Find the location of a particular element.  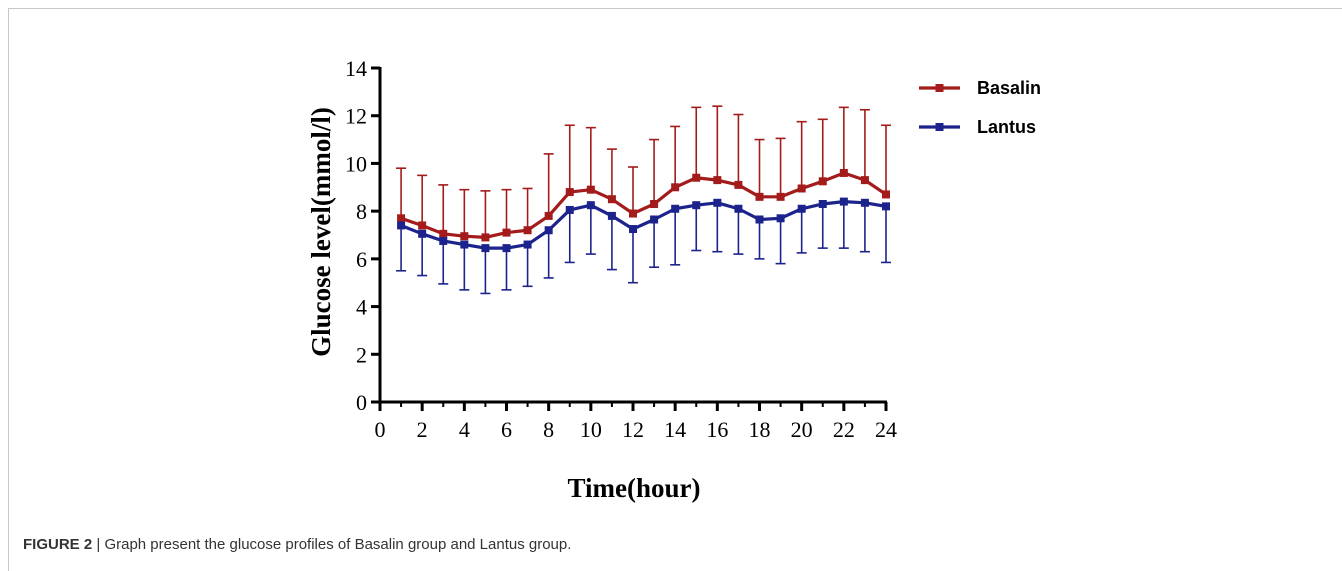

figure-caption-label: FIGURE 2 is located at coordinates (58, 544).